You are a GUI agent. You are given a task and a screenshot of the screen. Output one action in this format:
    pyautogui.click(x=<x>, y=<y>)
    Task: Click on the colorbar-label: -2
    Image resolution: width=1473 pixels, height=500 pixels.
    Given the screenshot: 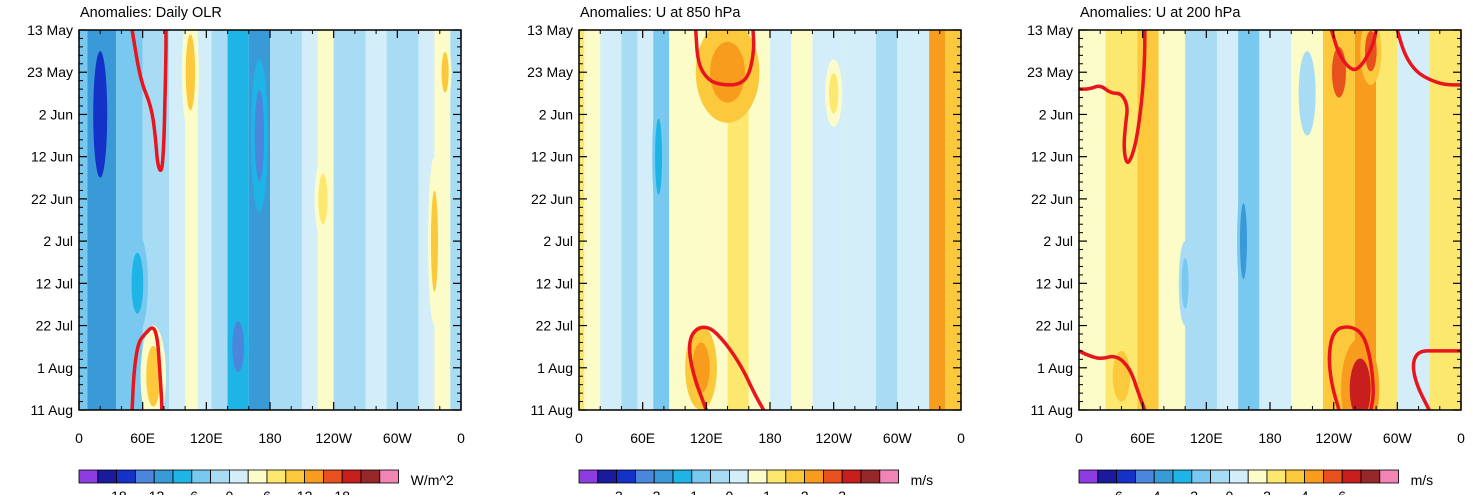 What is the action you would take?
    pyautogui.click(x=1192, y=491)
    